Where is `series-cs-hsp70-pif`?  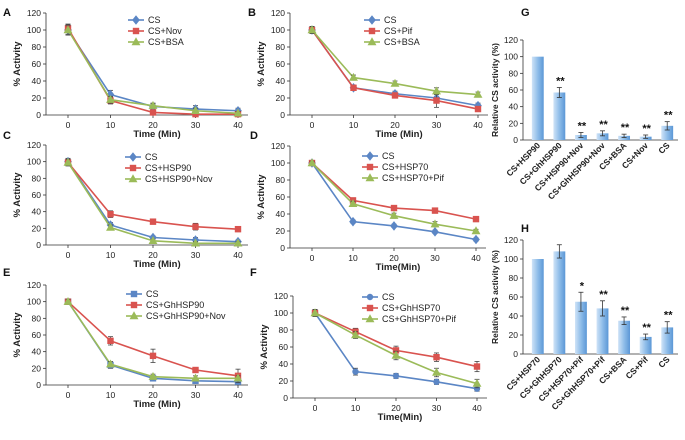 series-cs-hsp70-pif is located at coordinates (394, 196).